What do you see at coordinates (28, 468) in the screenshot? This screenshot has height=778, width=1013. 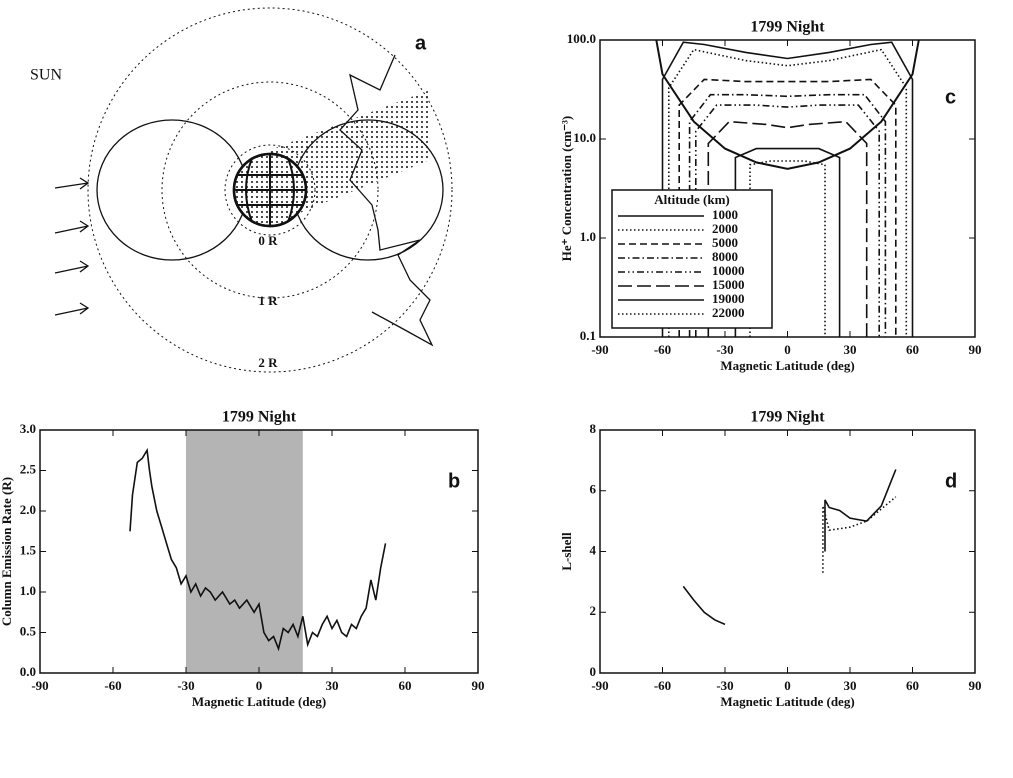 I see `y-tick-label: 2.5` at bounding box center [28, 468].